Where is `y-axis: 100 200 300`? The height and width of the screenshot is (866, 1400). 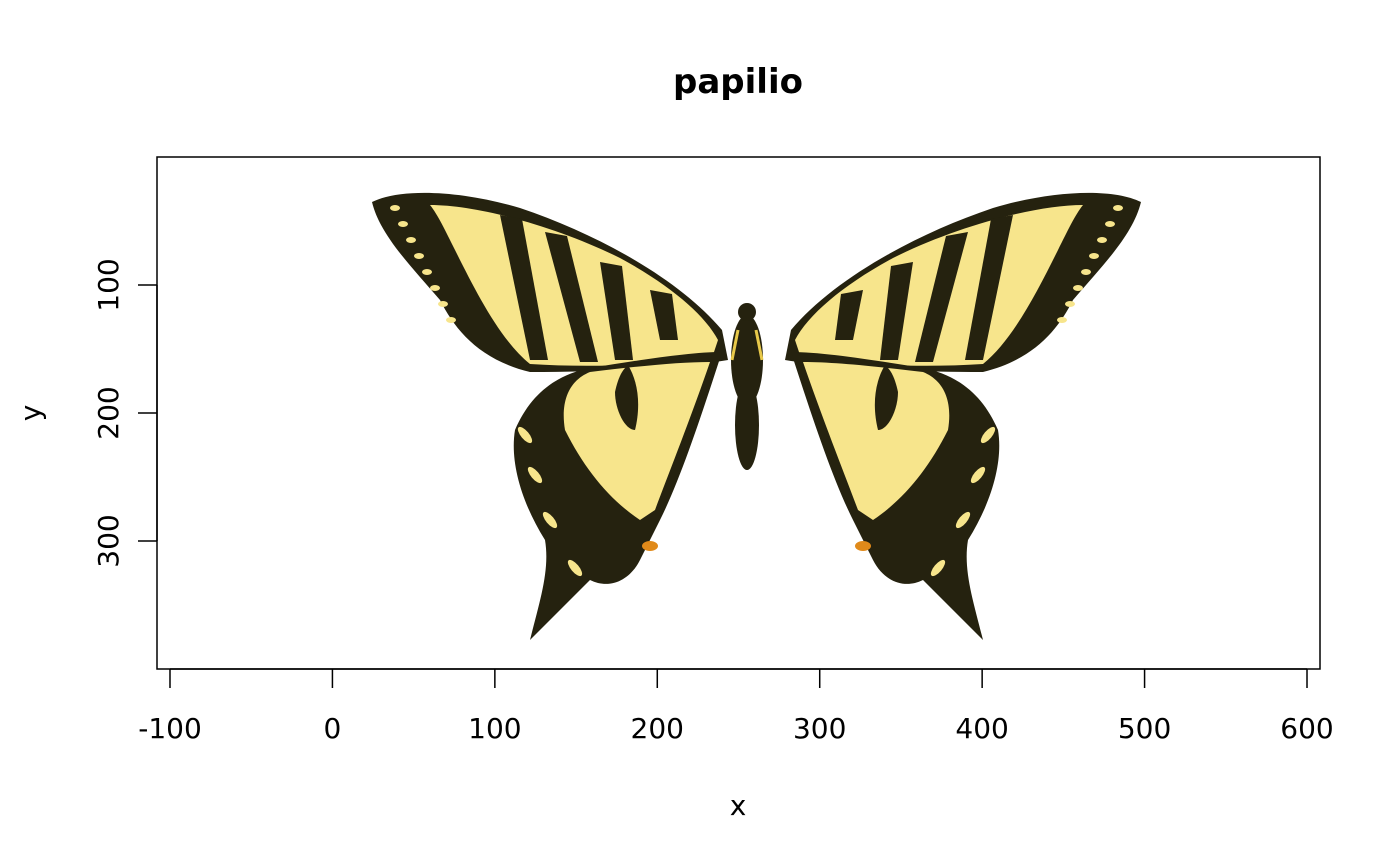
y-axis: 100 200 300 is located at coordinates (125, 413).